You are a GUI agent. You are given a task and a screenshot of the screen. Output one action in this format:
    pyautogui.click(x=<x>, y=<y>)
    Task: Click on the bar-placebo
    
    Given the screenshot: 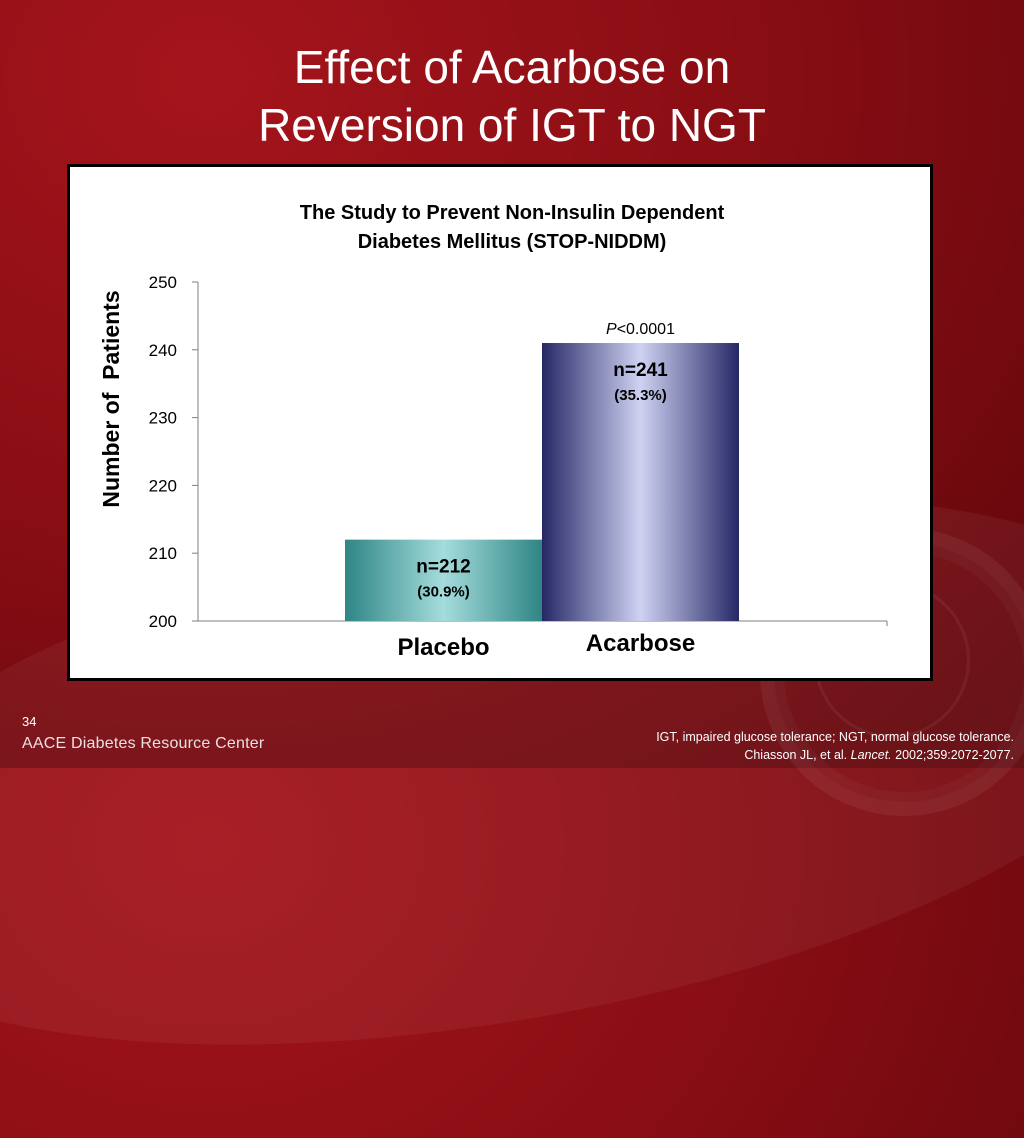 What is the action you would take?
    pyautogui.click(x=443, y=580)
    